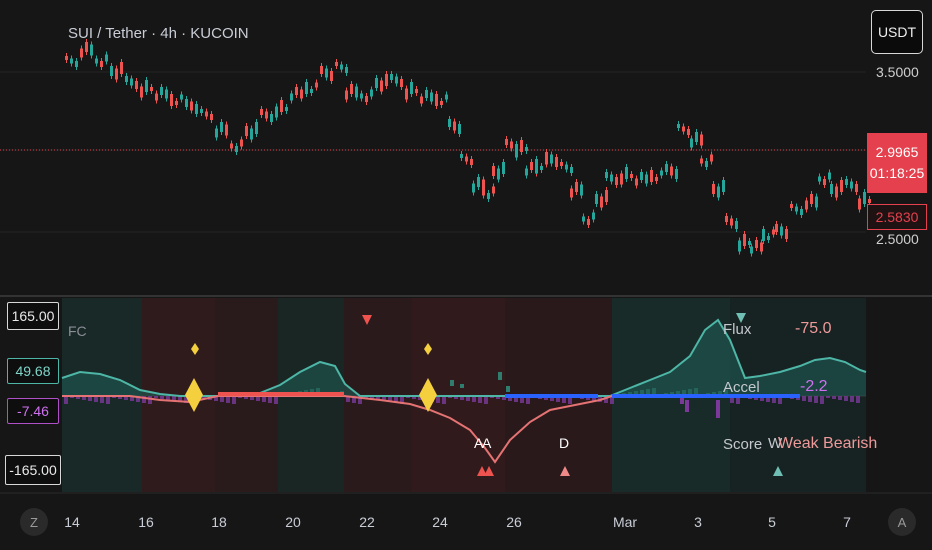  Describe the element at coordinates (367, 522) in the screenshot. I see `time-label-22: 22` at that location.